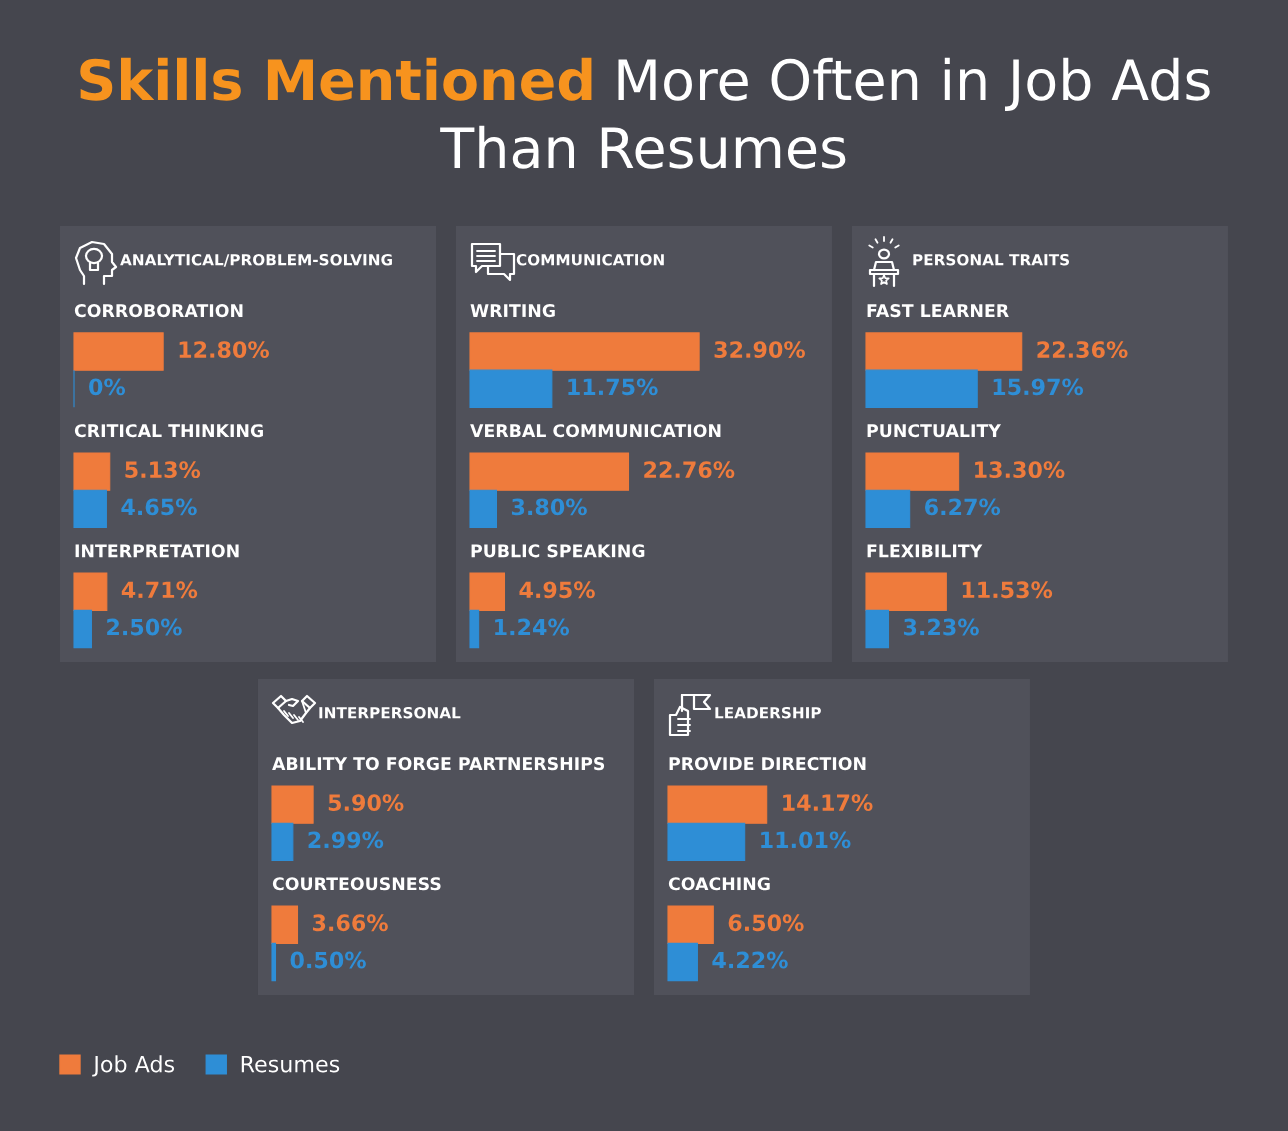 Image resolution: width=1288 pixels, height=1131 pixels. Describe the element at coordinates (390, 712) in the screenshot. I see `text: INTERPERSONAL` at that location.